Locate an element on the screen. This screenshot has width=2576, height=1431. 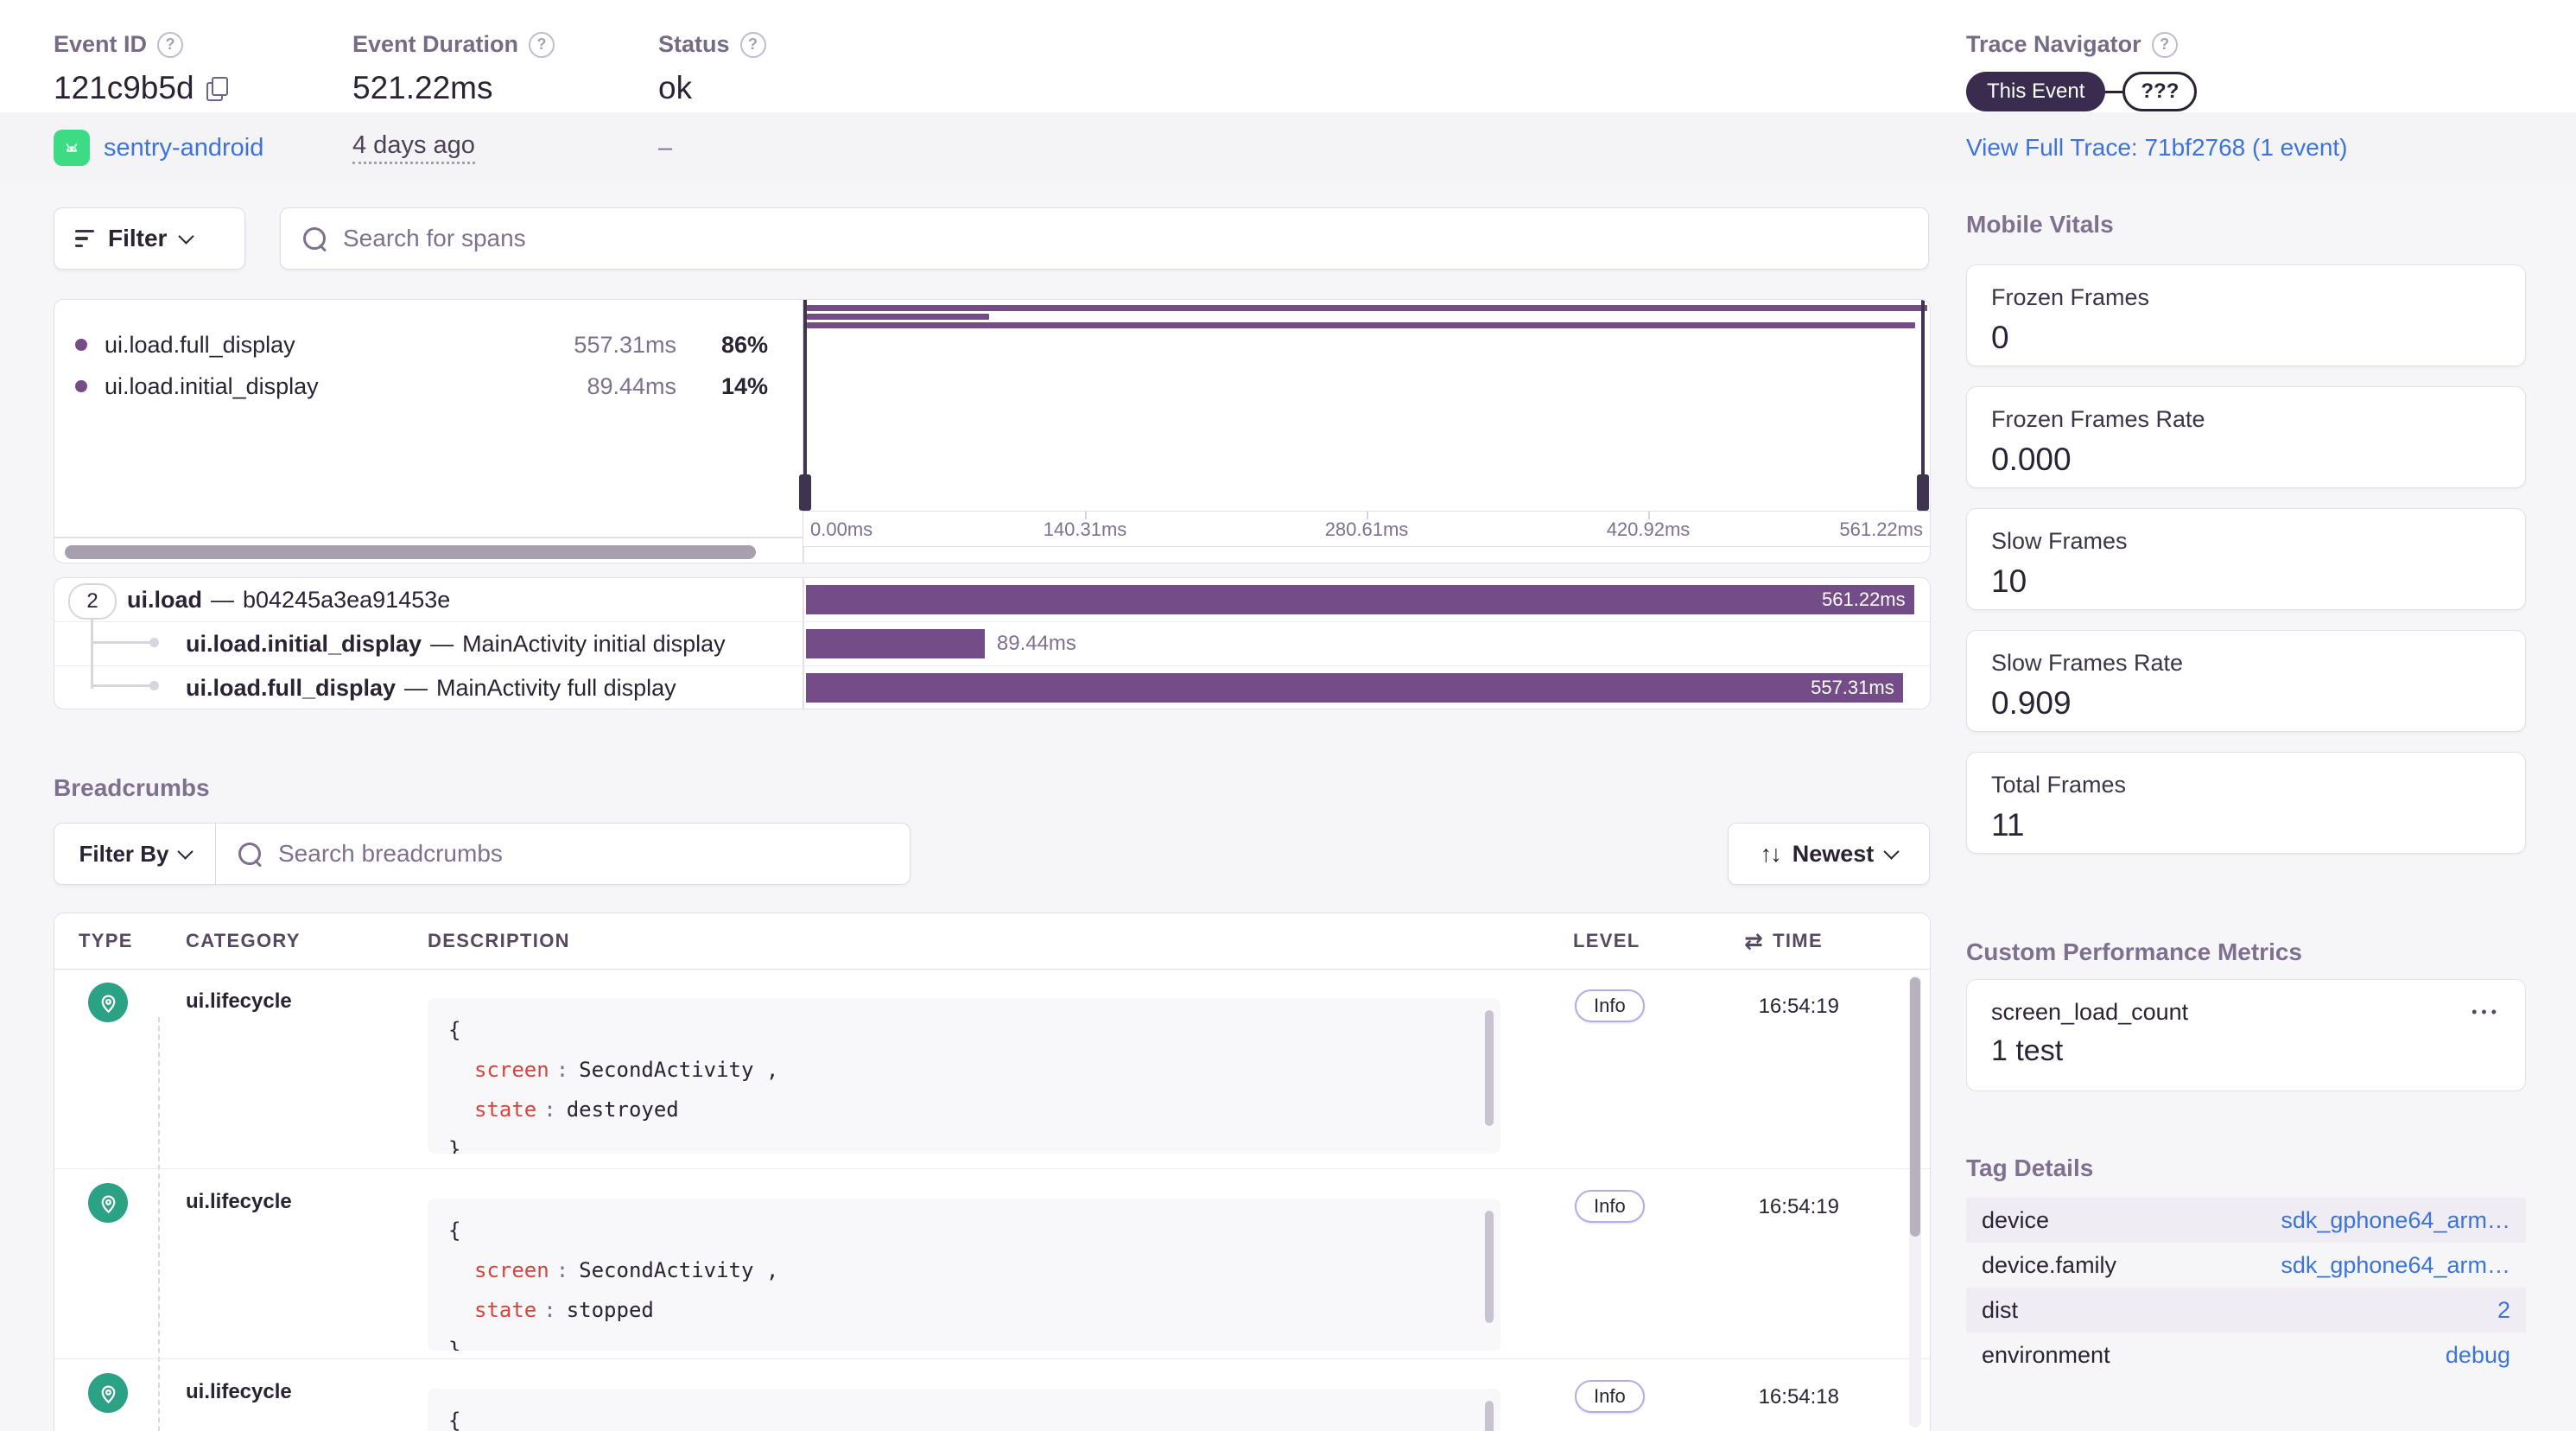
event-age-text: 4 days ago is located at coordinates (413, 147).